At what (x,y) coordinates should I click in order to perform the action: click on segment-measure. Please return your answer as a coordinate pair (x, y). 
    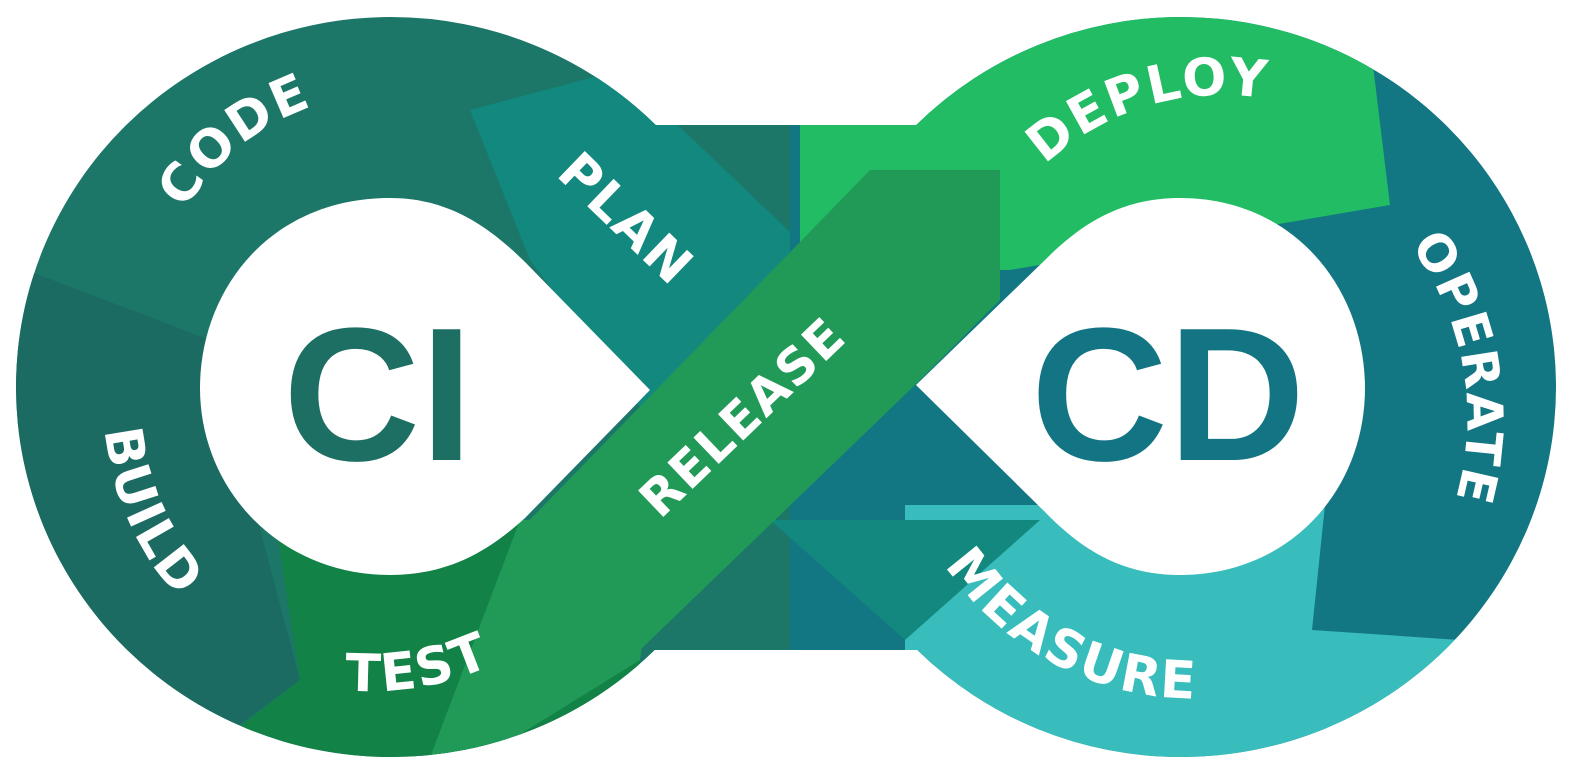
    Looking at the image, I should click on (1182, 631).